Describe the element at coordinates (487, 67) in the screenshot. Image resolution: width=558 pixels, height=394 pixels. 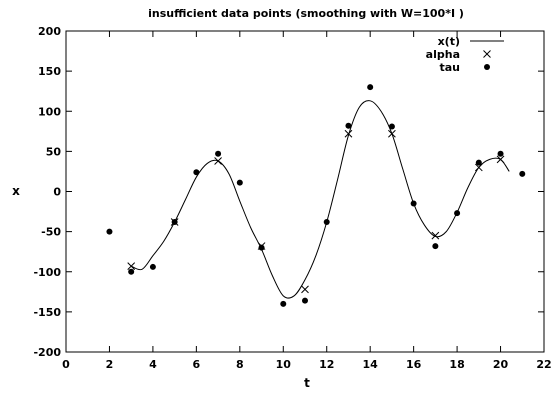
I see `legend-dot-marker` at that location.